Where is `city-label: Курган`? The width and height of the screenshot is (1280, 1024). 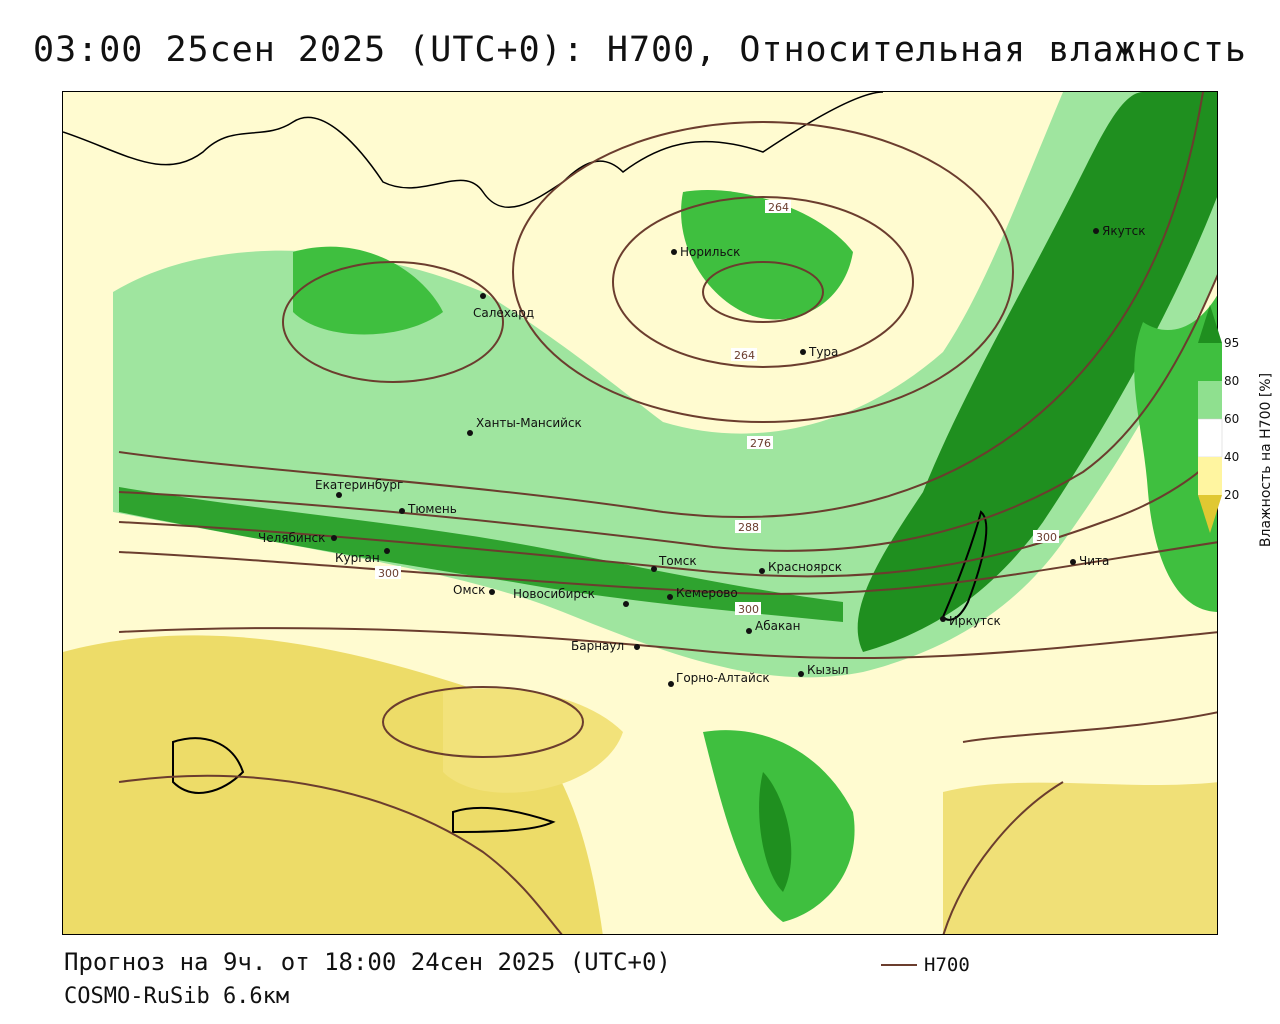 city-label: Курган is located at coordinates (357, 558).